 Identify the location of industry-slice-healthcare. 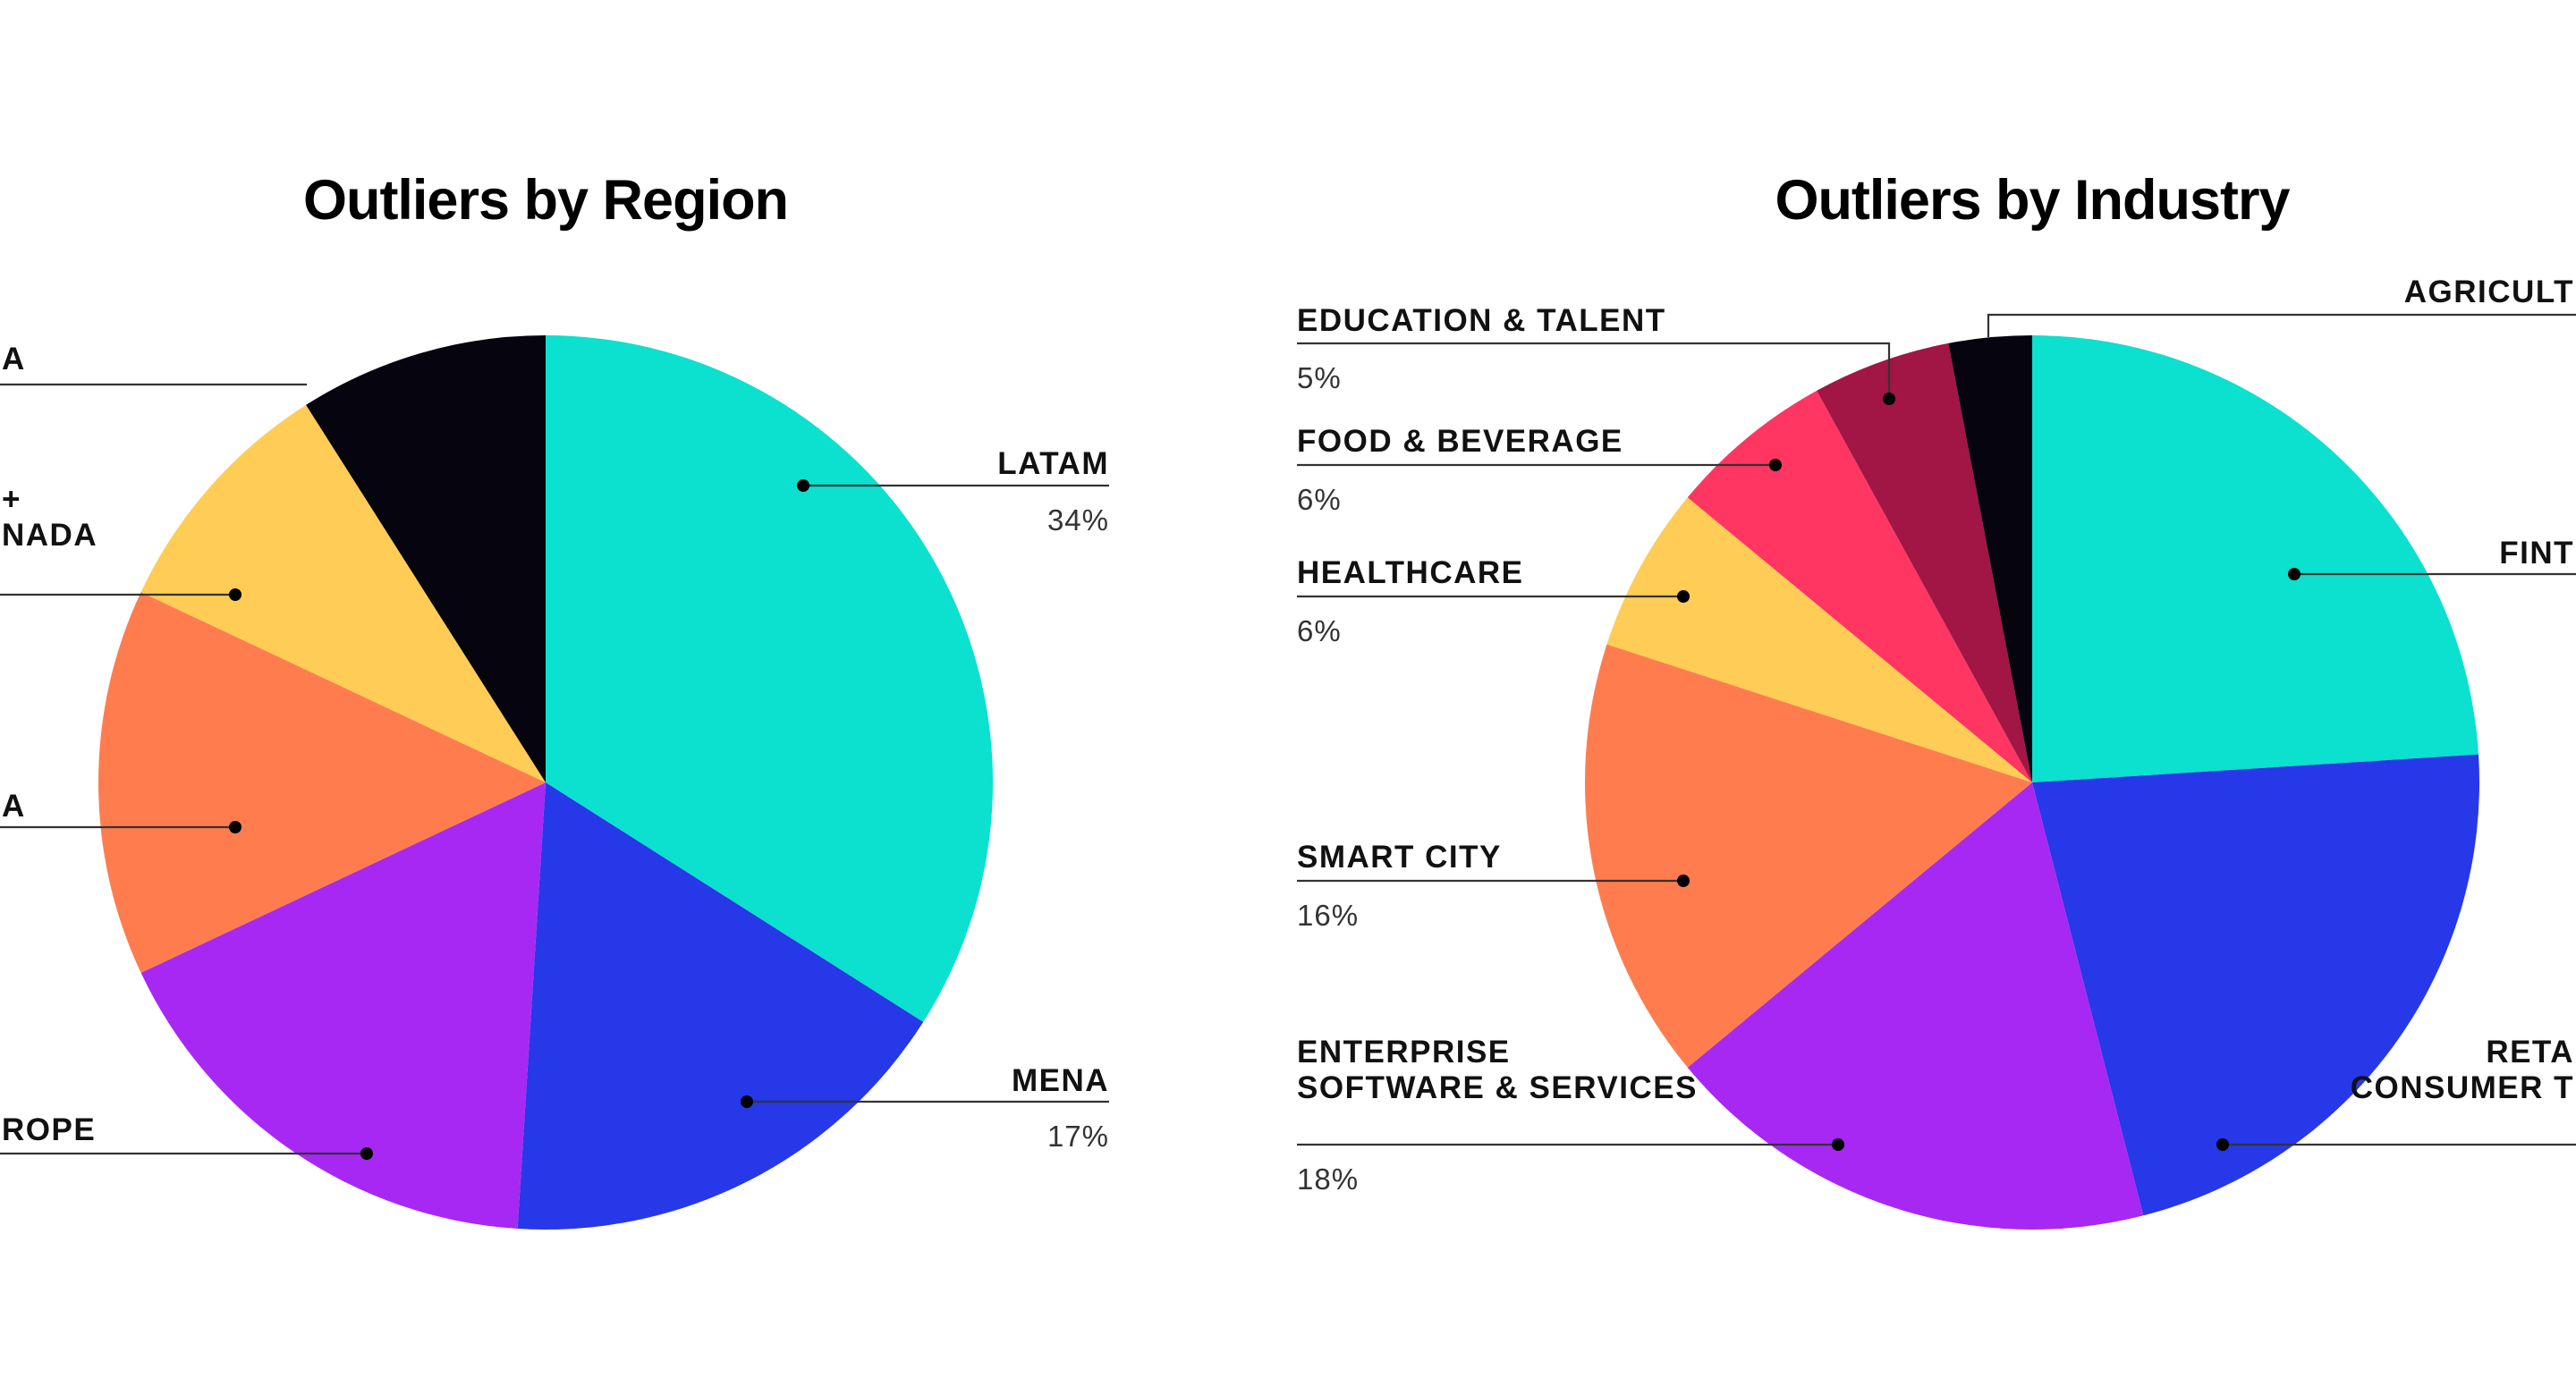
(1819, 639).